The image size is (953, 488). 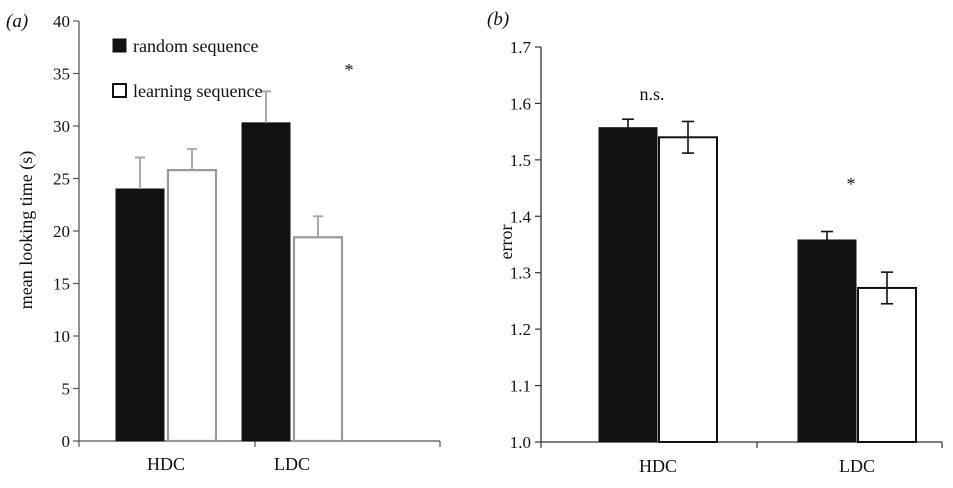 I want to click on panel-a-significance-marker: *, so click(x=349, y=70).